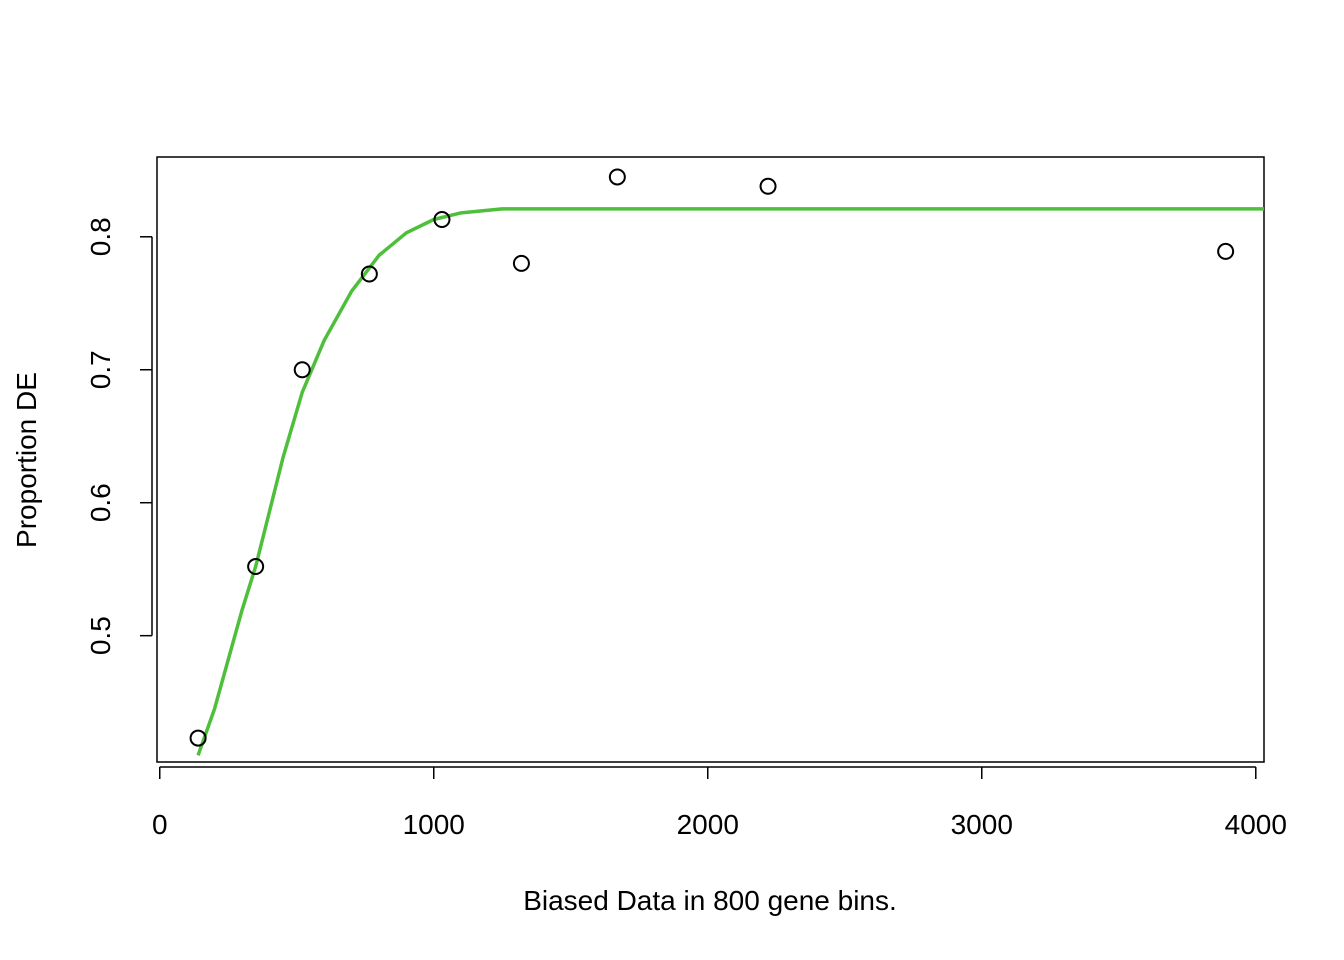  What do you see at coordinates (1256, 824) in the screenshot?
I see `x-tick-label: 4000` at bounding box center [1256, 824].